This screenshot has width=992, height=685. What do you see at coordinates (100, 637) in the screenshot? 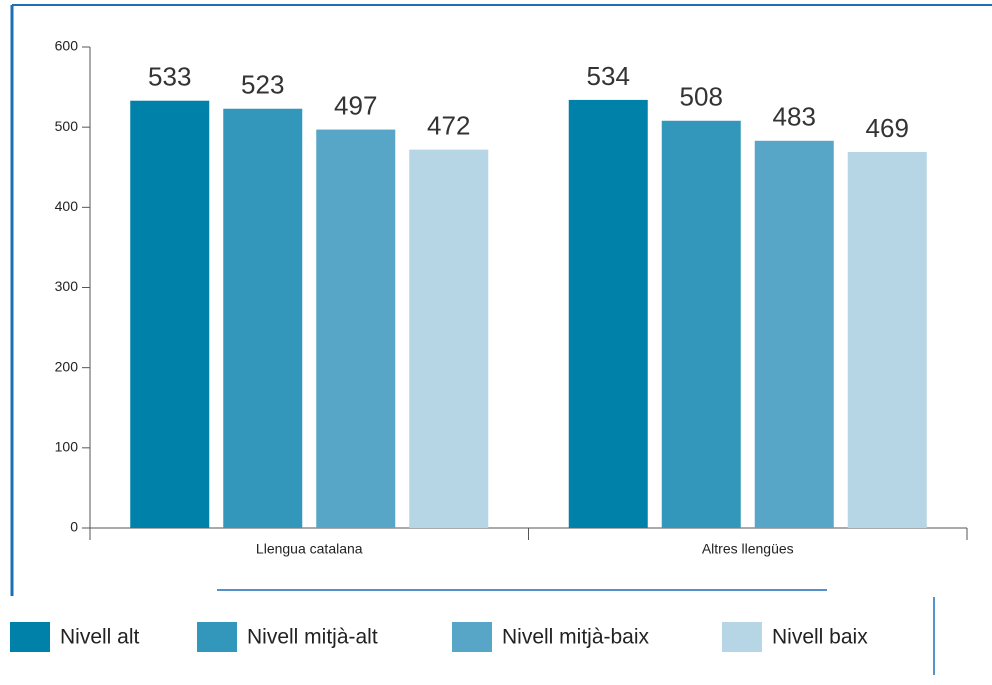
I see `legend-label: Nivell alt` at bounding box center [100, 637].